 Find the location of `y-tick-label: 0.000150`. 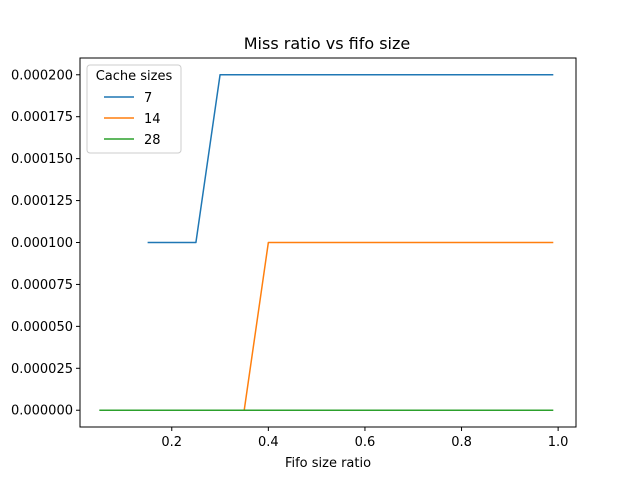

y-tick-label: 0.000150 is located at coordinates (42, 159).